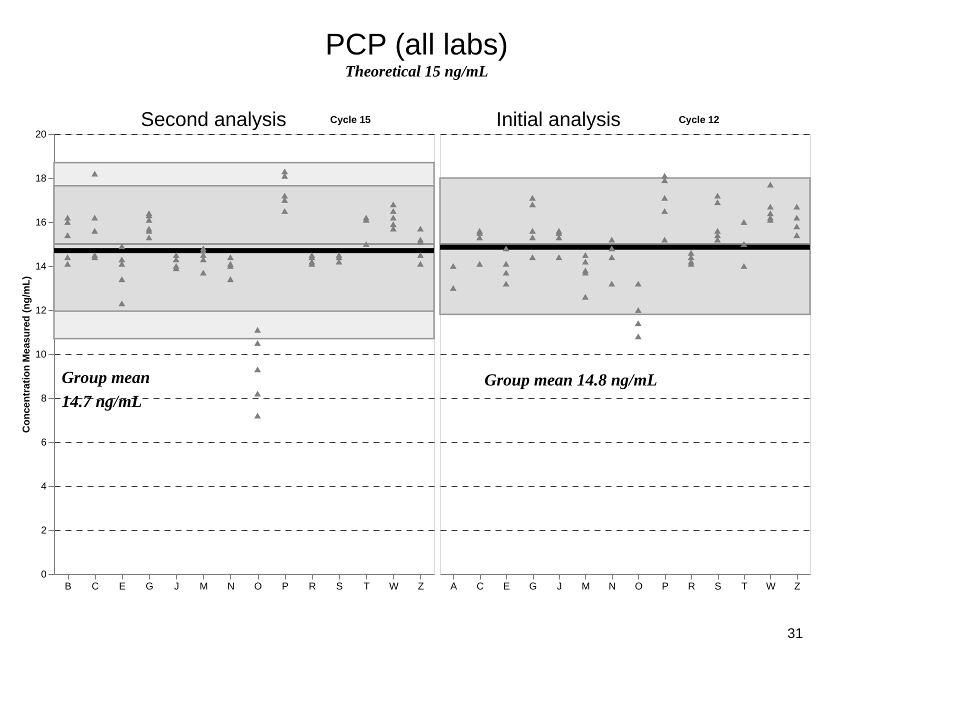 The height and width of the screenshot is (723, 960). I want to click on chart-title: PCP (all labs), so click(416, 45).